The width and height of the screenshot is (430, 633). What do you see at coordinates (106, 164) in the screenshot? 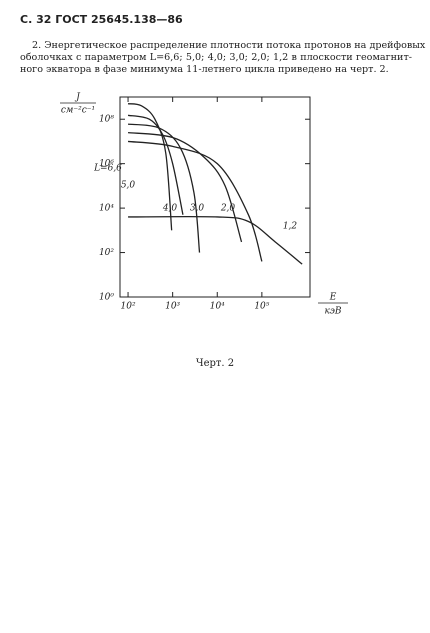
I see `y-tick-label: 10⁶` at bounding box center [106, 164].